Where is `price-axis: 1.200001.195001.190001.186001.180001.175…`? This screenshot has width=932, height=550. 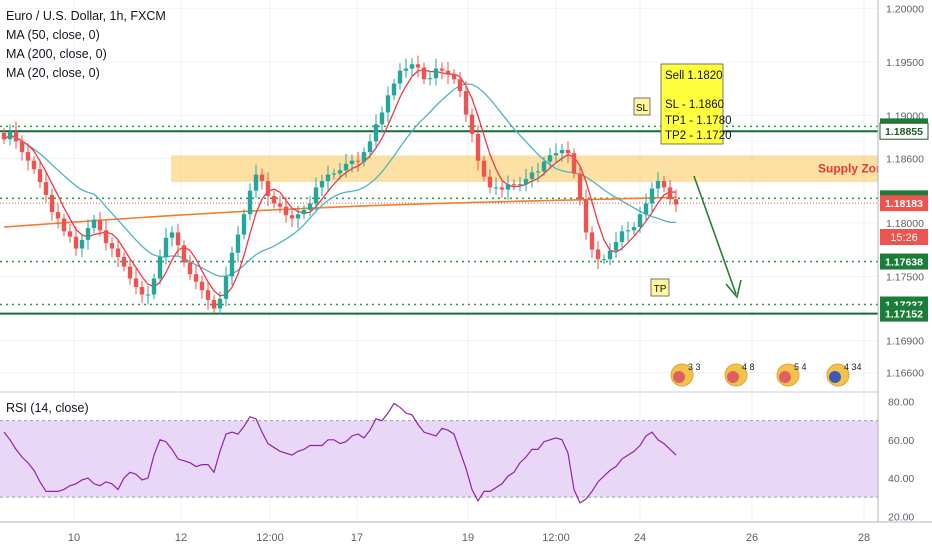
price-axis: 1.200001.195001.190001.186001.180001.175… is located at coordinates (905, 192).